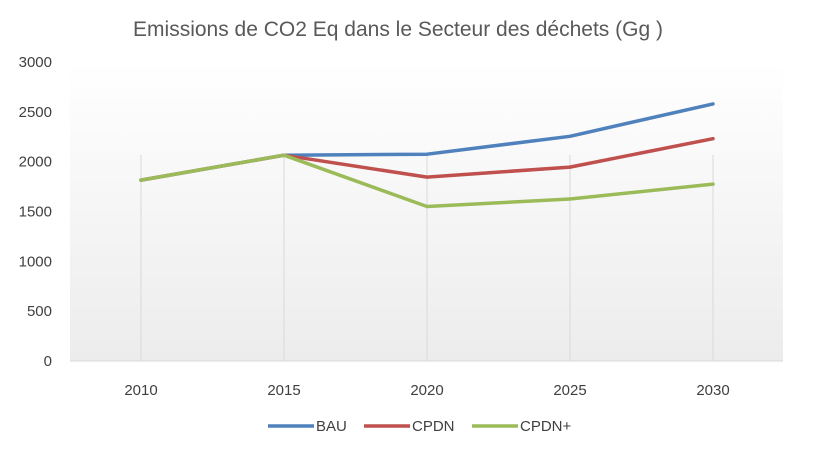  What do you see at coordinates (433, 426) in the screenshot?
I see `legend-label: CPDN` at bounding box center [433, 426].